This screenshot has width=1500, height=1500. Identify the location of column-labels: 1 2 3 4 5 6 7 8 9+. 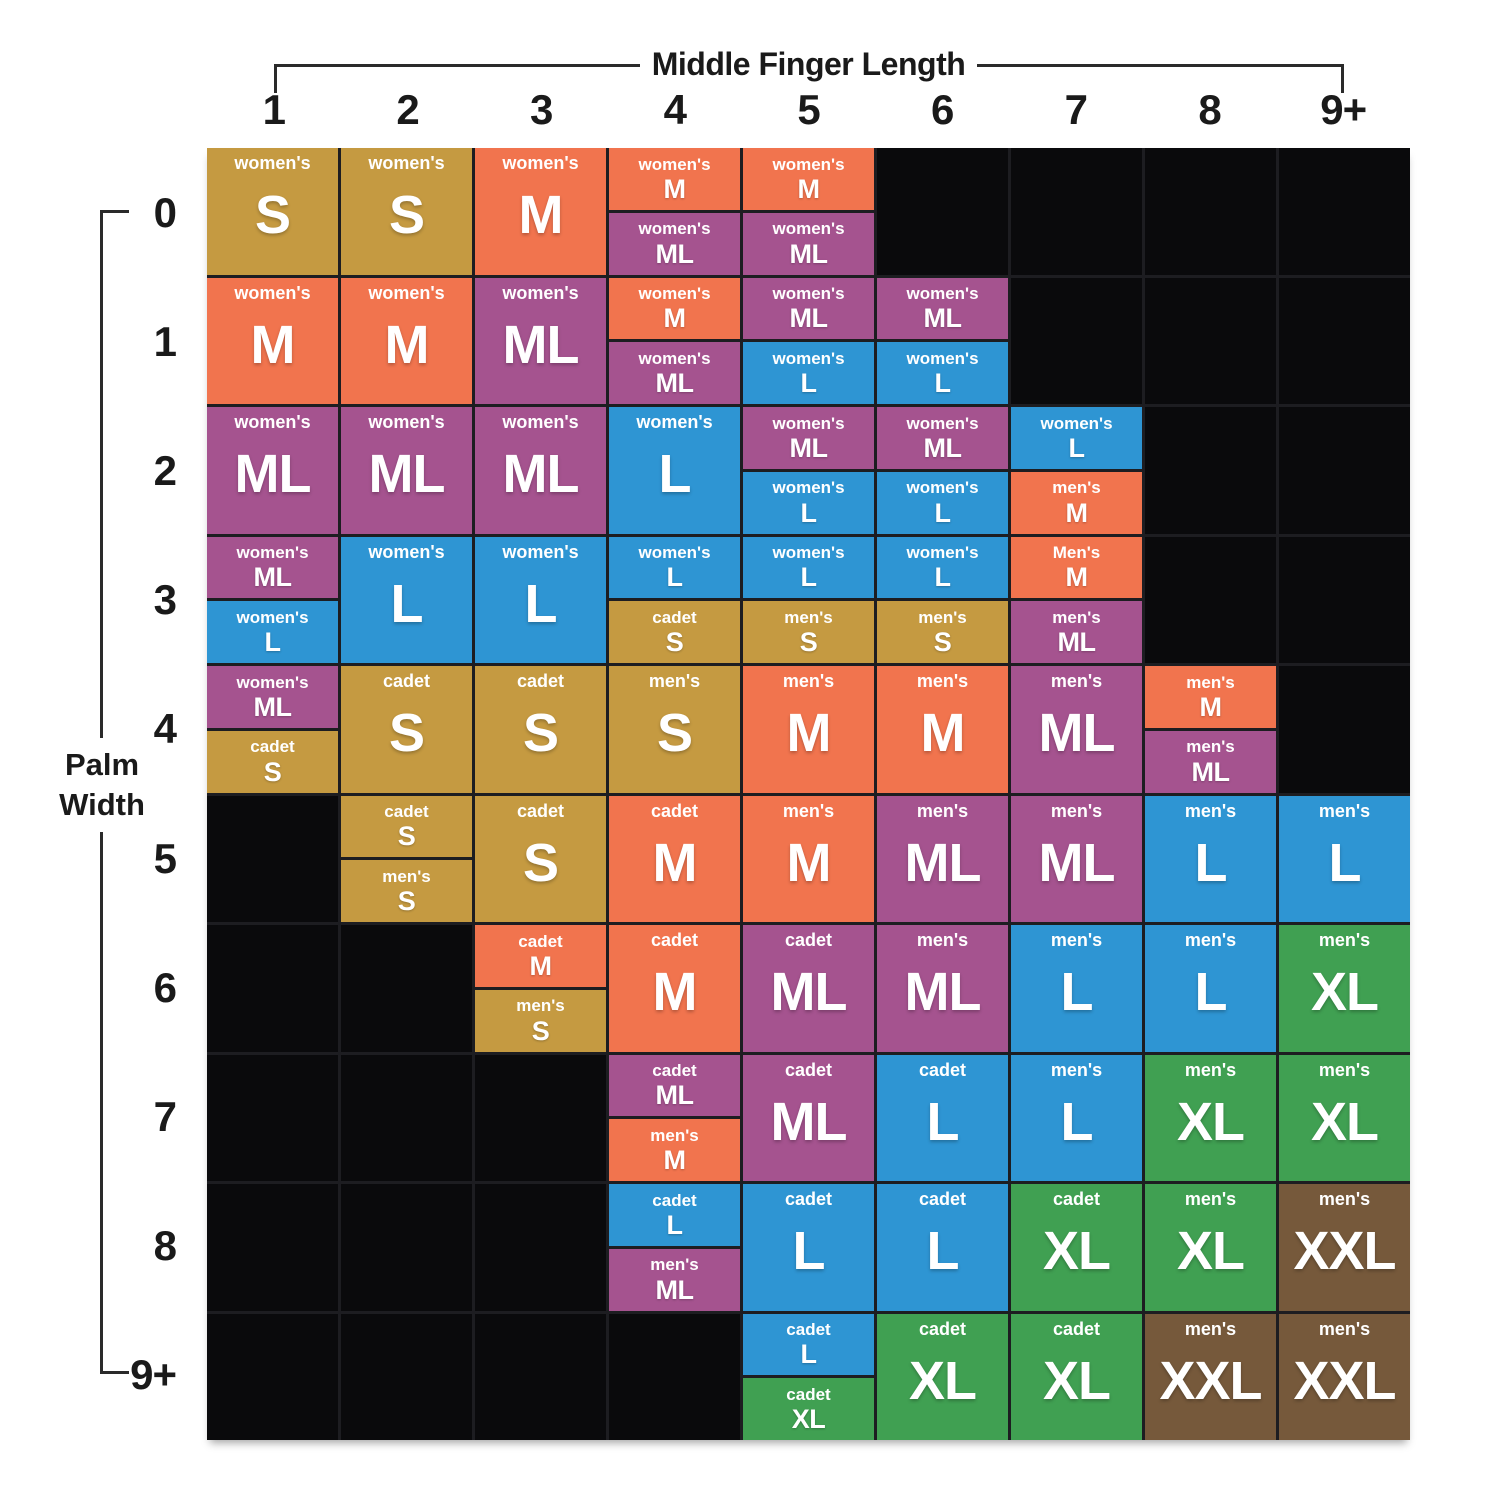
(808, 110).